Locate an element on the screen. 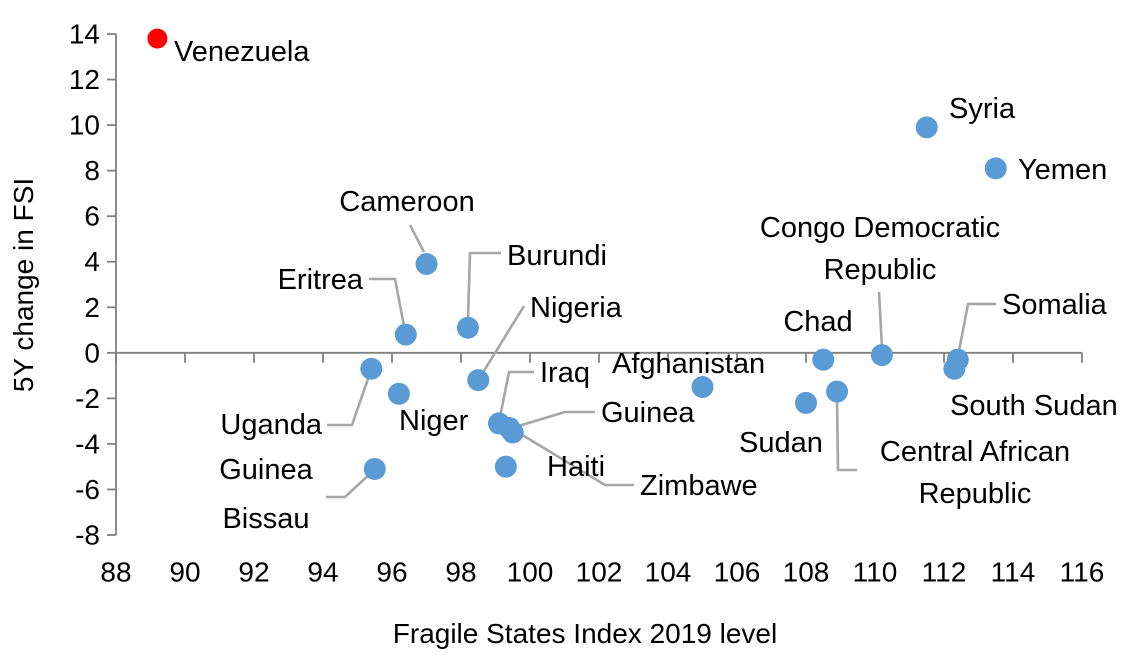 The image size is (1140, 667). data-point-south-sudan is located at coordinates (954, 368).